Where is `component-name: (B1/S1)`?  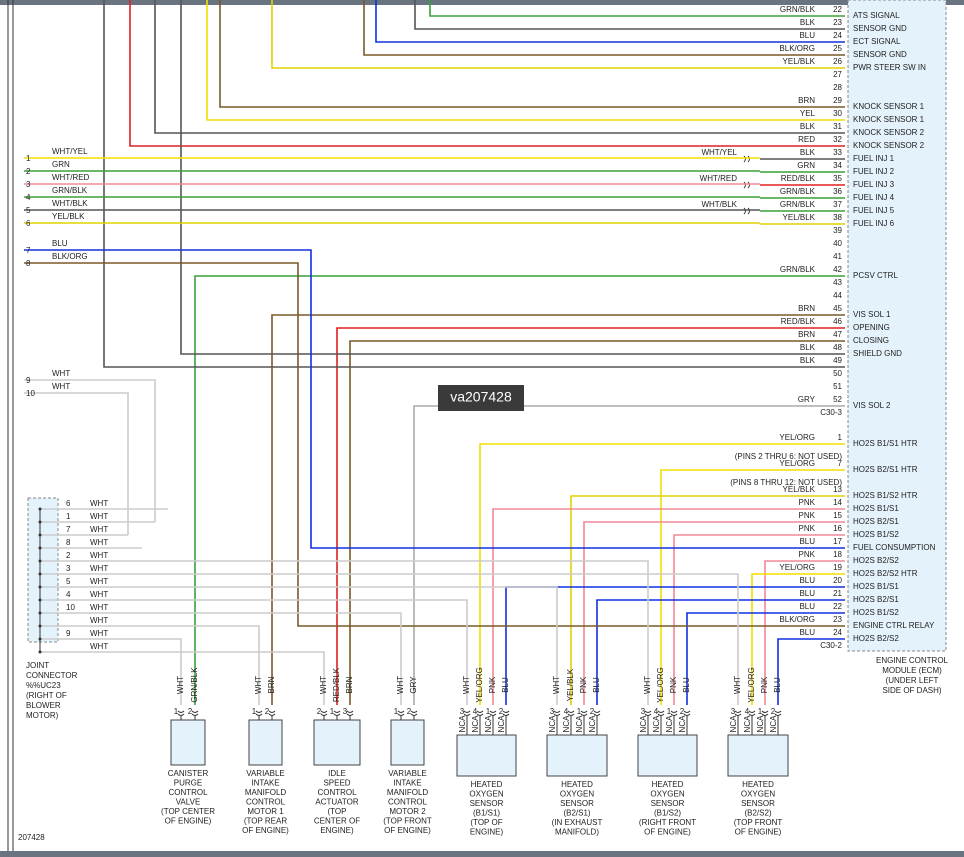 component-name: (B1/S1) is located at coordinates (486, 813).